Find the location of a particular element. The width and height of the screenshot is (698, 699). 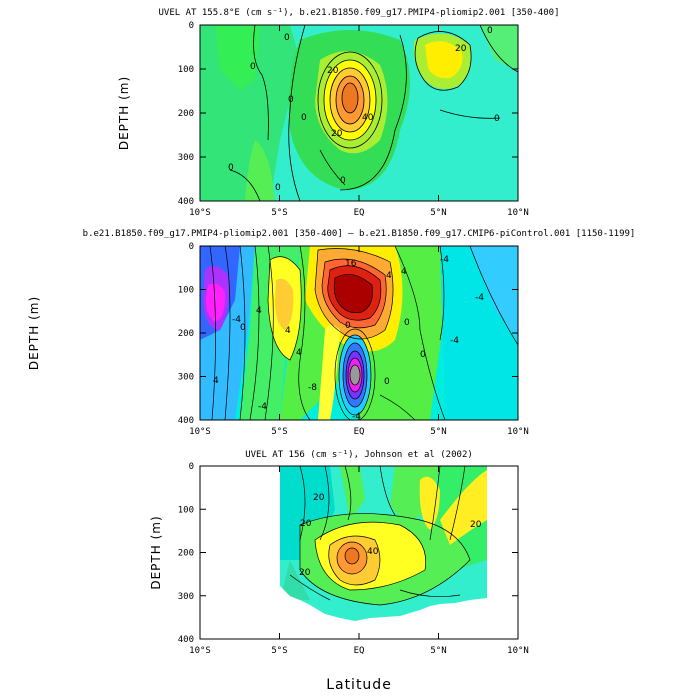

panel-2-field is located at coordinates (359, 333).